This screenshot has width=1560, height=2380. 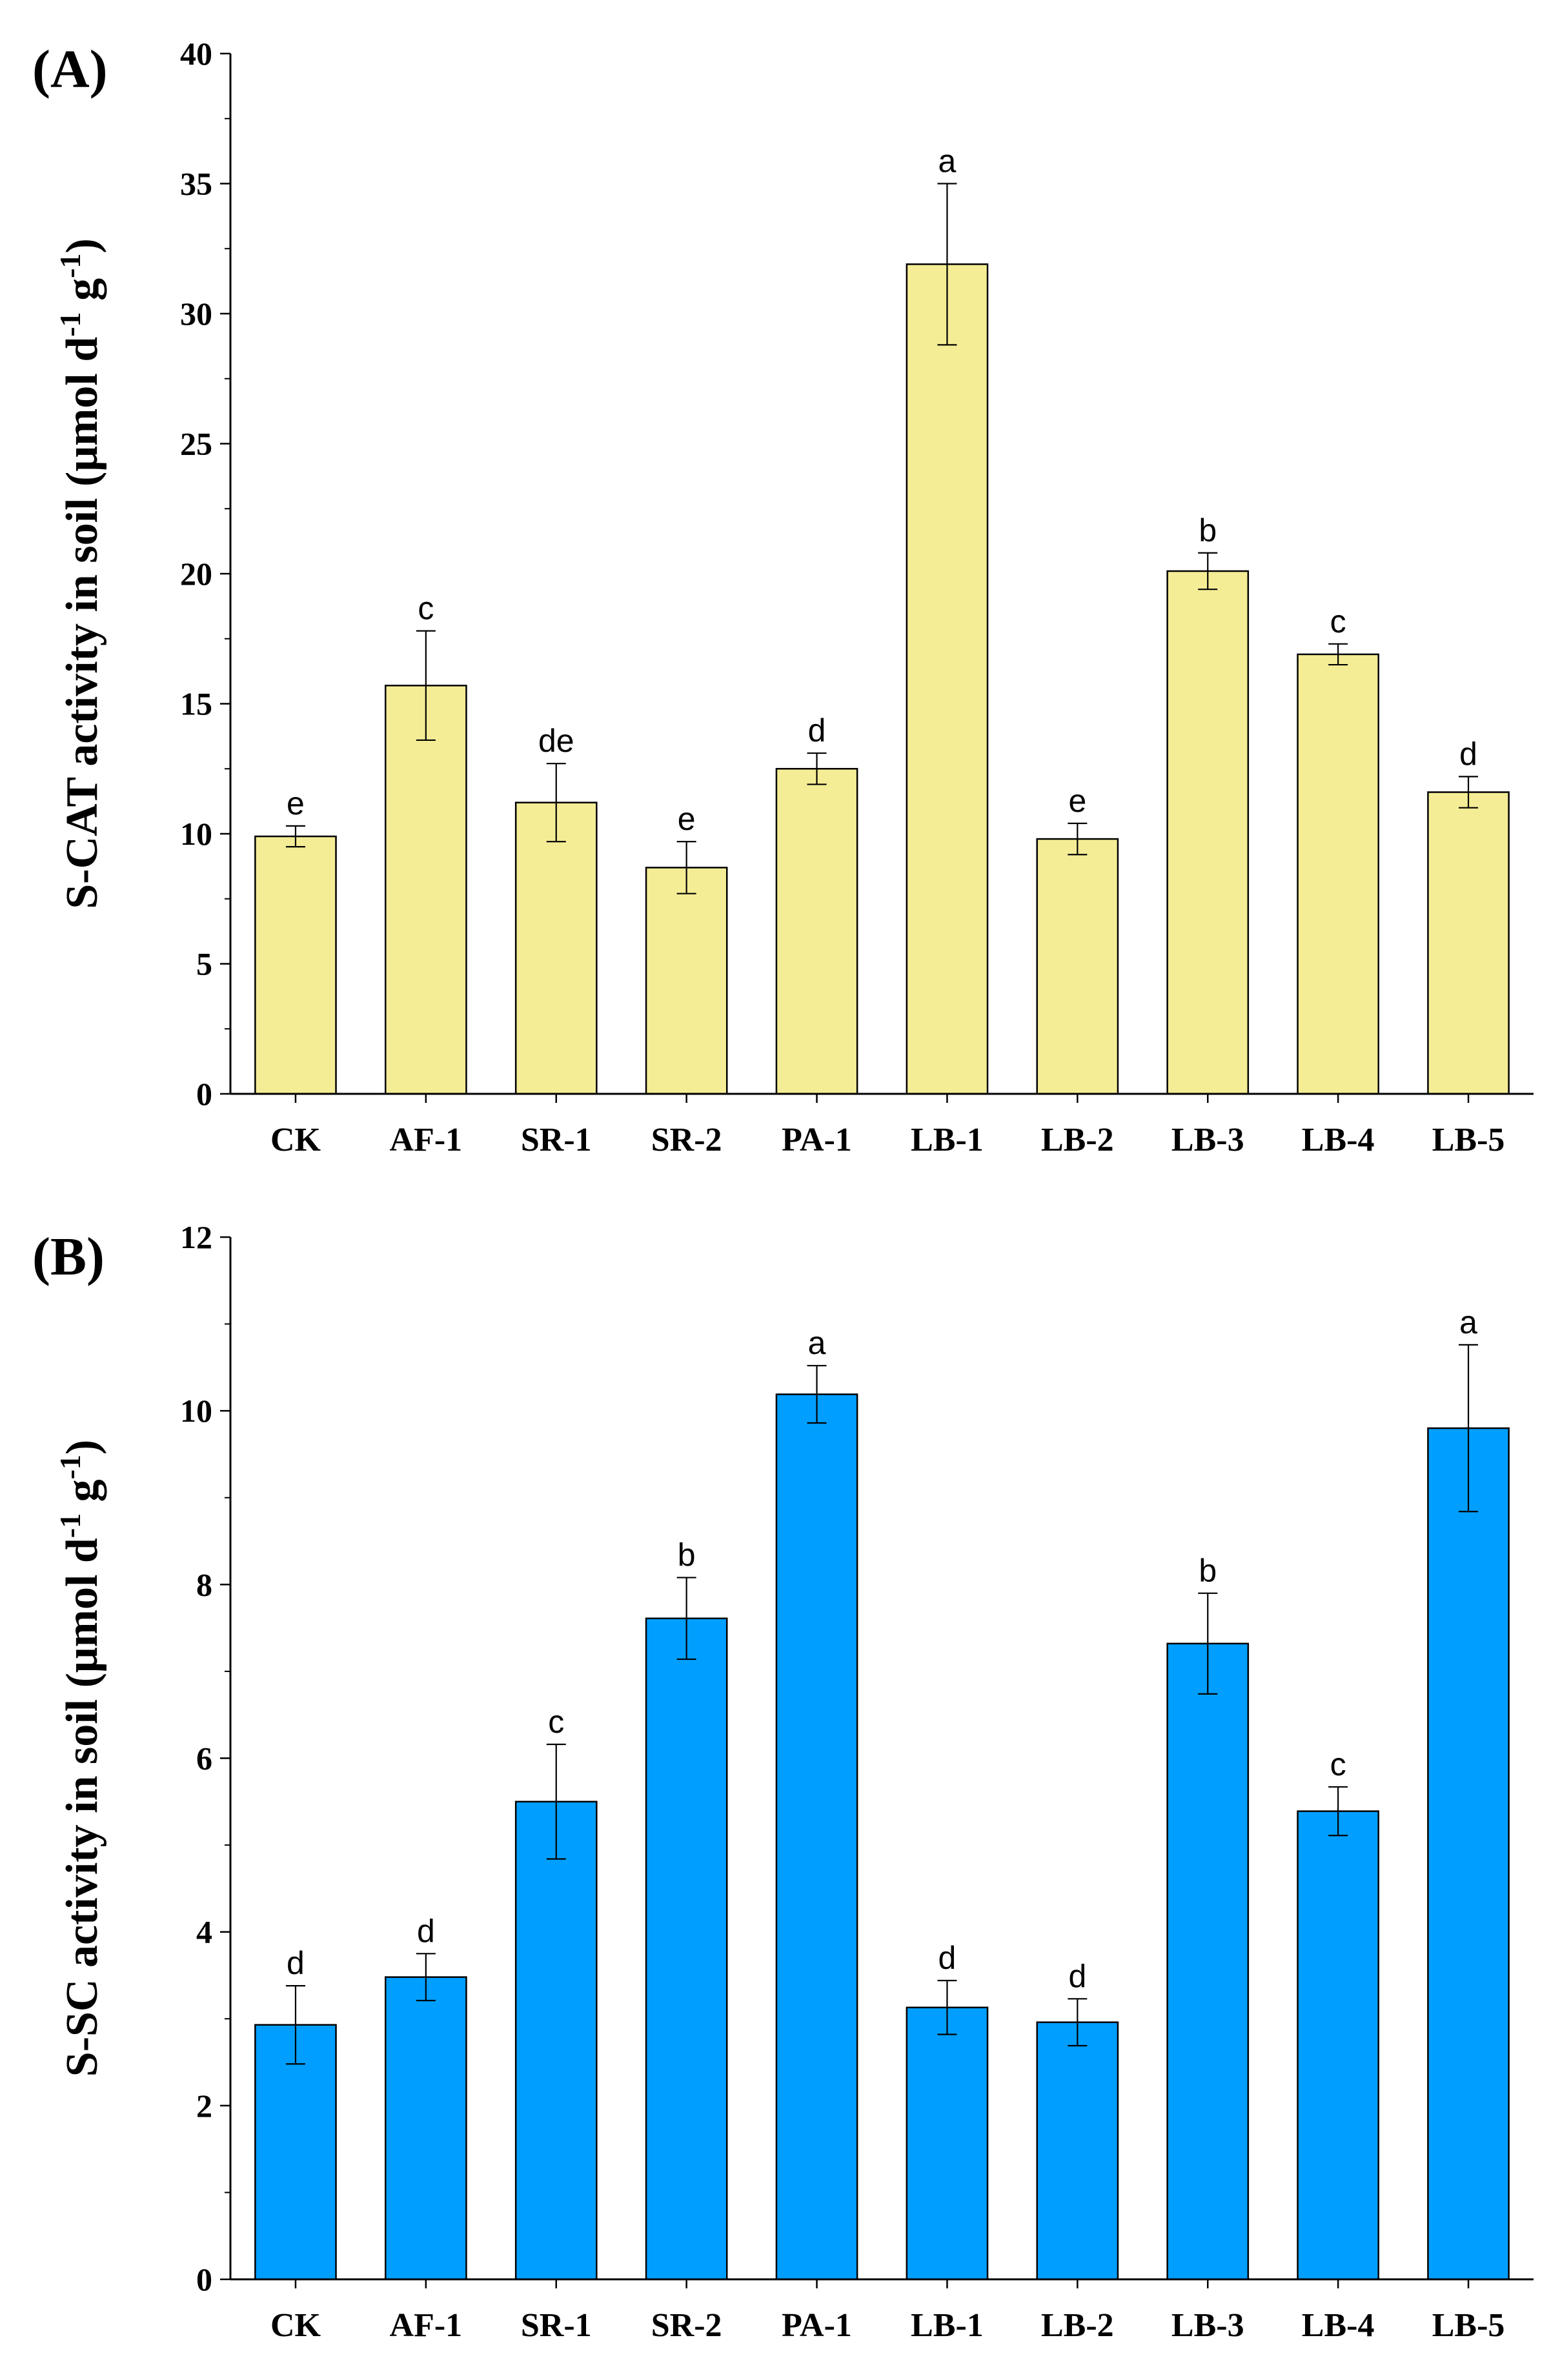 I want to click on y-tick-label: 12, so click(x=196, y=1237).